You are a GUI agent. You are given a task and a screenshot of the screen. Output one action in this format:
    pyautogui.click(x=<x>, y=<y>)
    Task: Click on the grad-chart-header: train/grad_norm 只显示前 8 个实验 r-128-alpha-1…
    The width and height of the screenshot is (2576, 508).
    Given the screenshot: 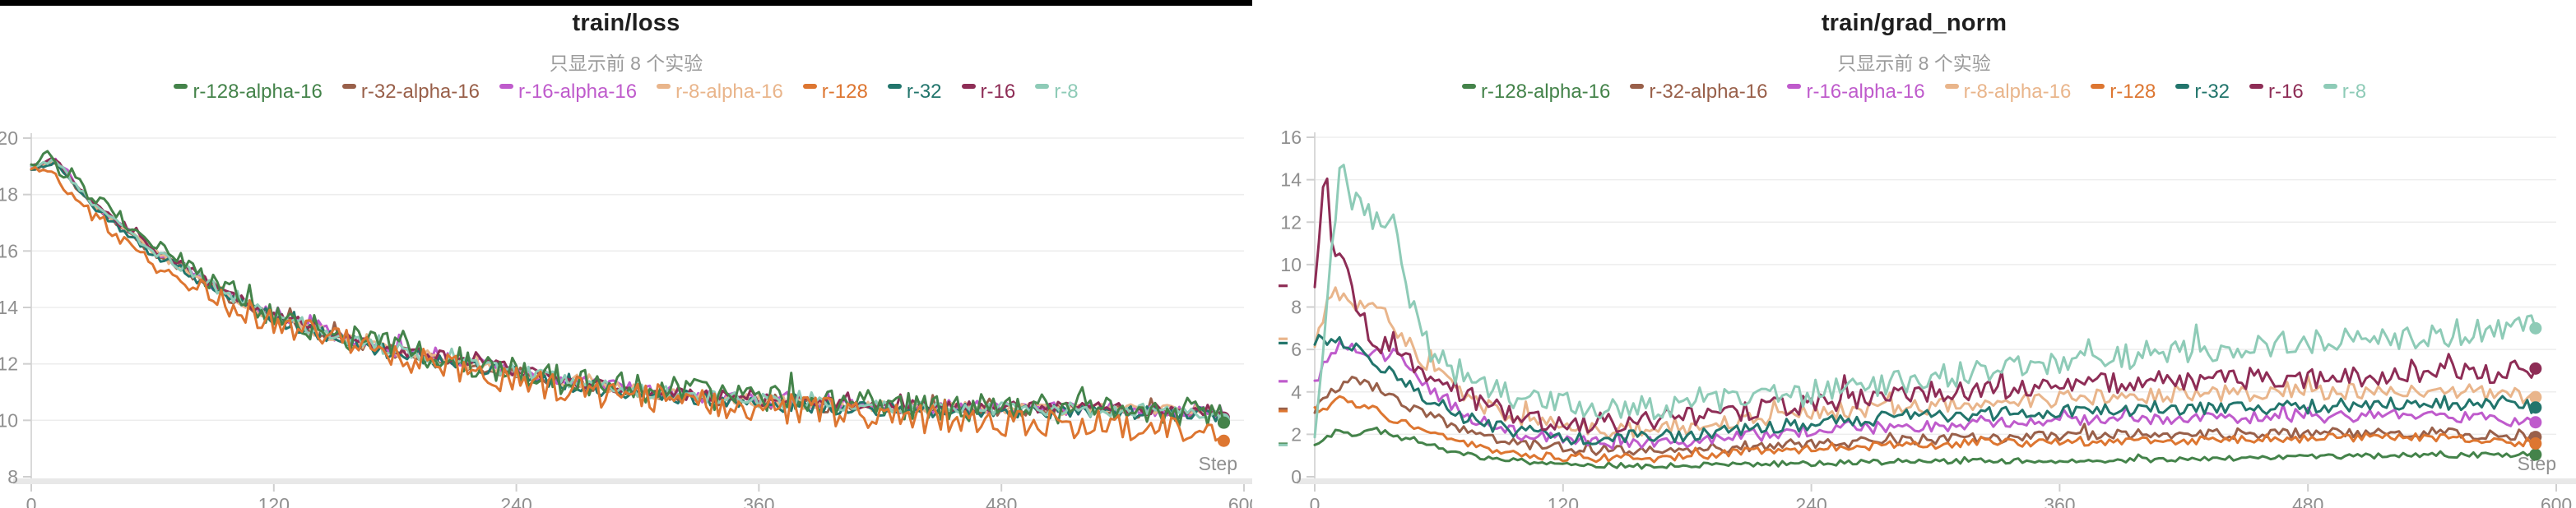 What is the action you would take?
    pyautogui.click(x=1914, y=56)
    